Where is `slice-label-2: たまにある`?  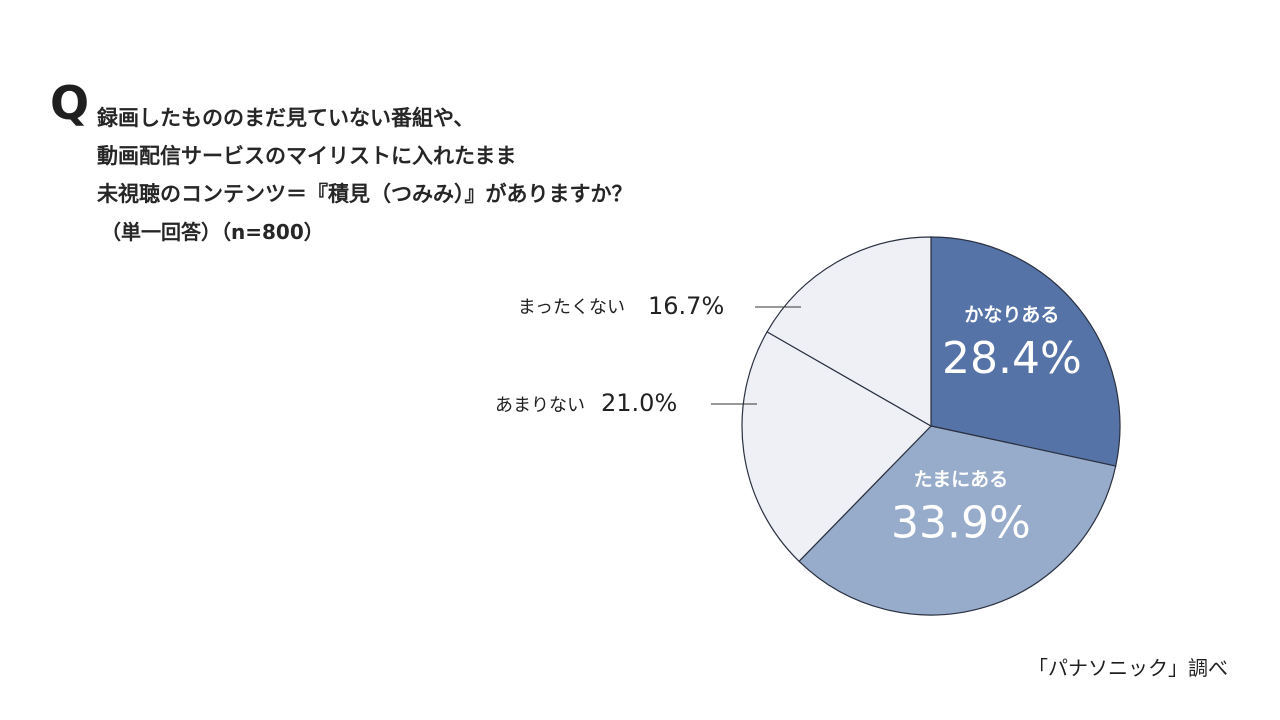
slice-label-2: たまにある is located at coordinates (961, 480).